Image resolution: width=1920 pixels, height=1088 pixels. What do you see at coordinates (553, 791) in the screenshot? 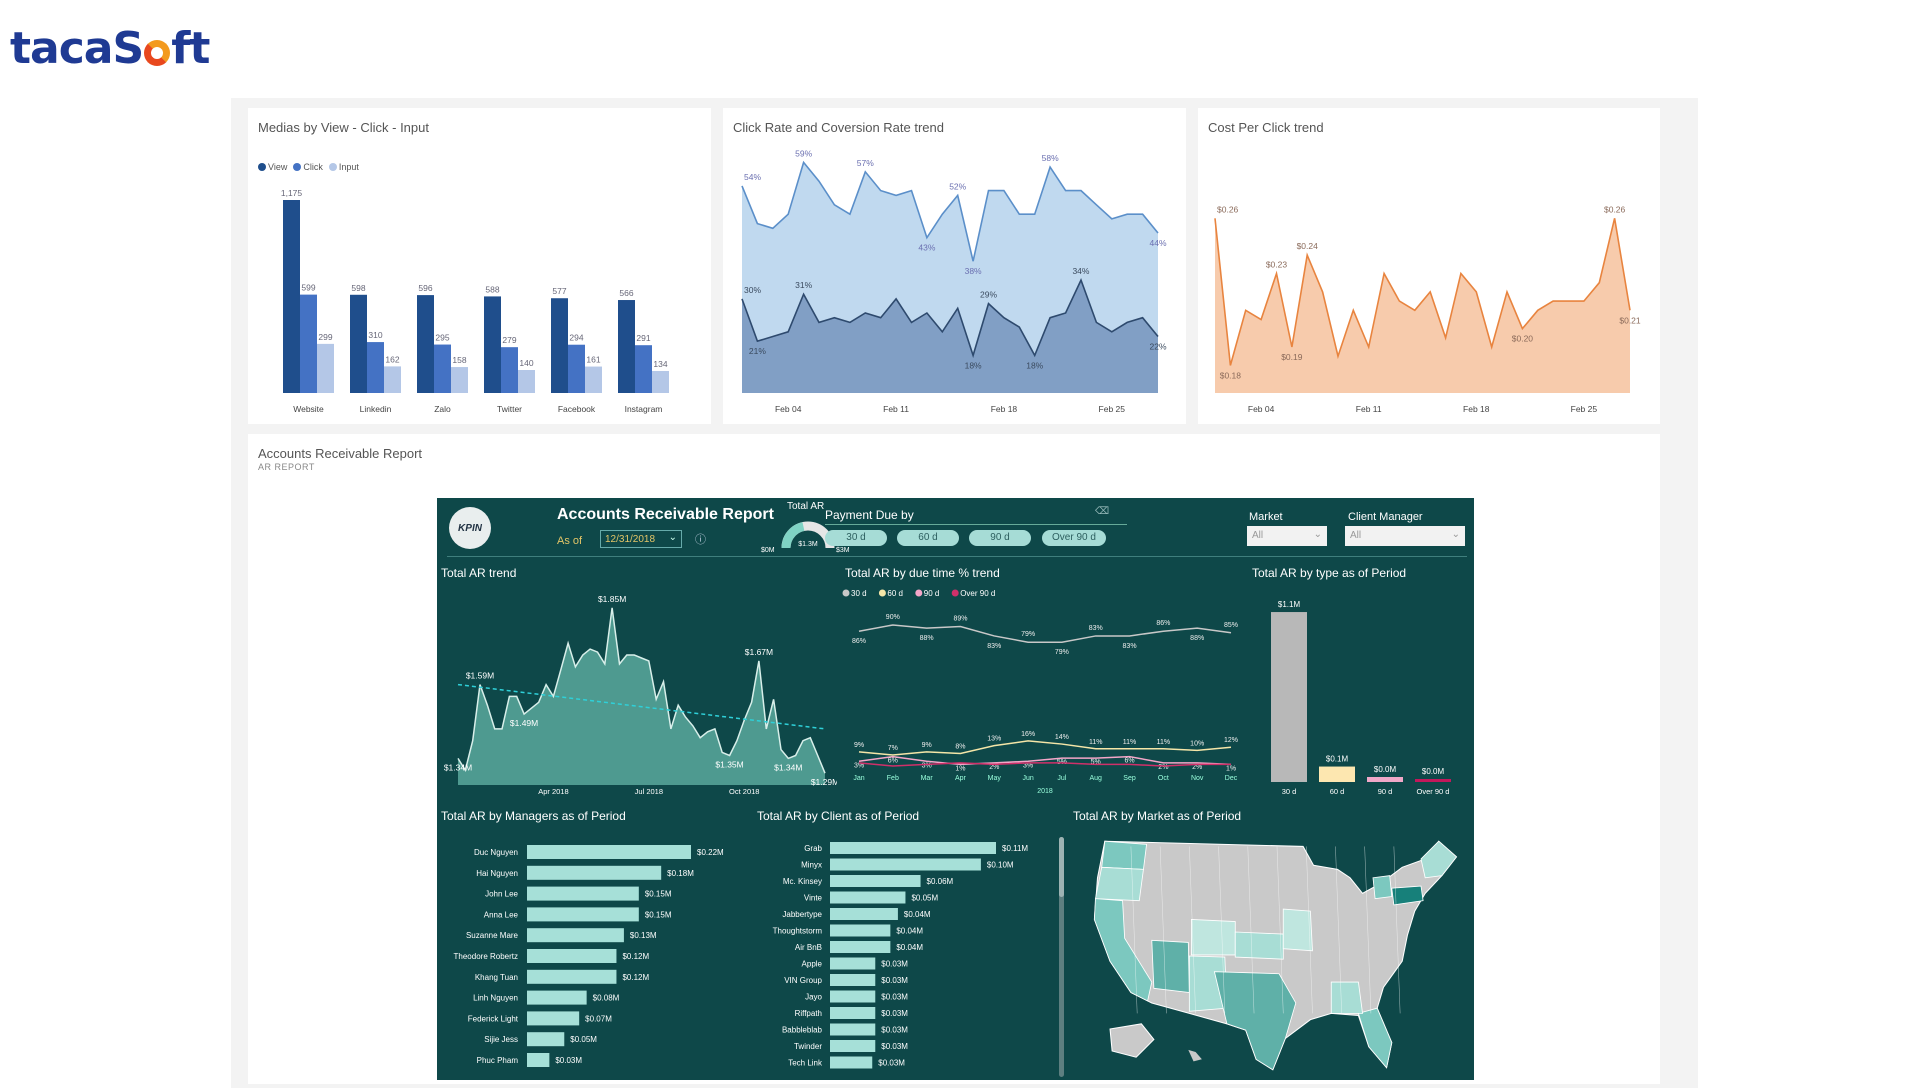
I see `x-tick-label: Apr 2018` at bounding box center [553, 791].